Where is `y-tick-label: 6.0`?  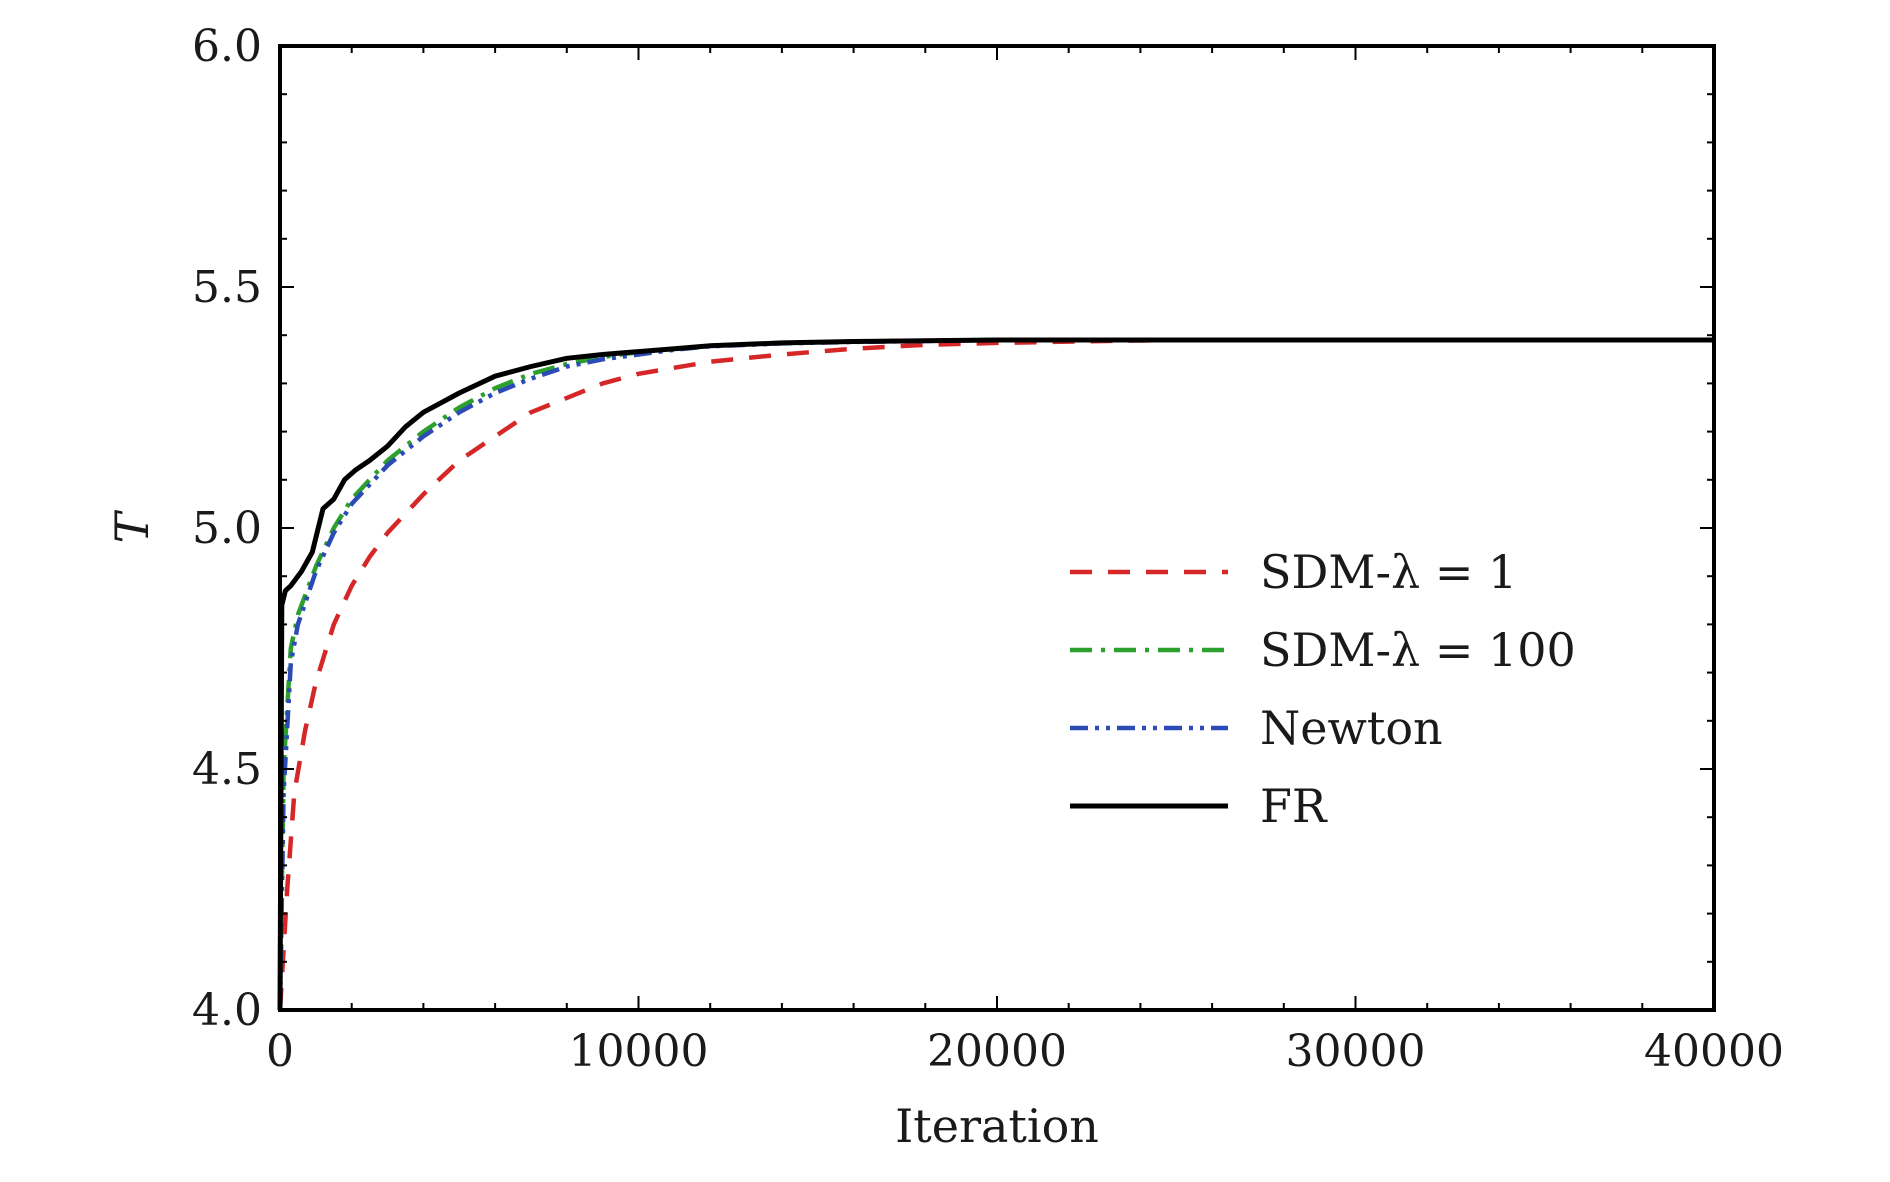
y-tick-label: 6.0 is located at coordinates (227, 46).